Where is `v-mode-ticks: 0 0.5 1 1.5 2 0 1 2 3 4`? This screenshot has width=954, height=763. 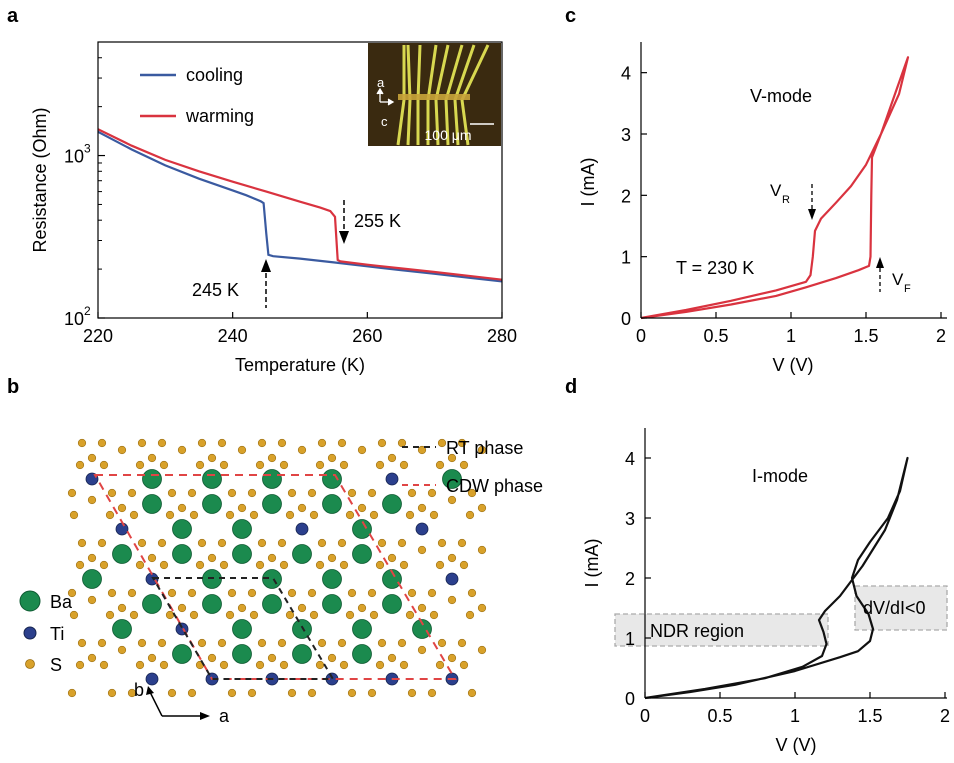 v-mode-ticks: 0 0.5 1 1.5 2 0 1 2 3 4 is located at coordinates (783, 205).